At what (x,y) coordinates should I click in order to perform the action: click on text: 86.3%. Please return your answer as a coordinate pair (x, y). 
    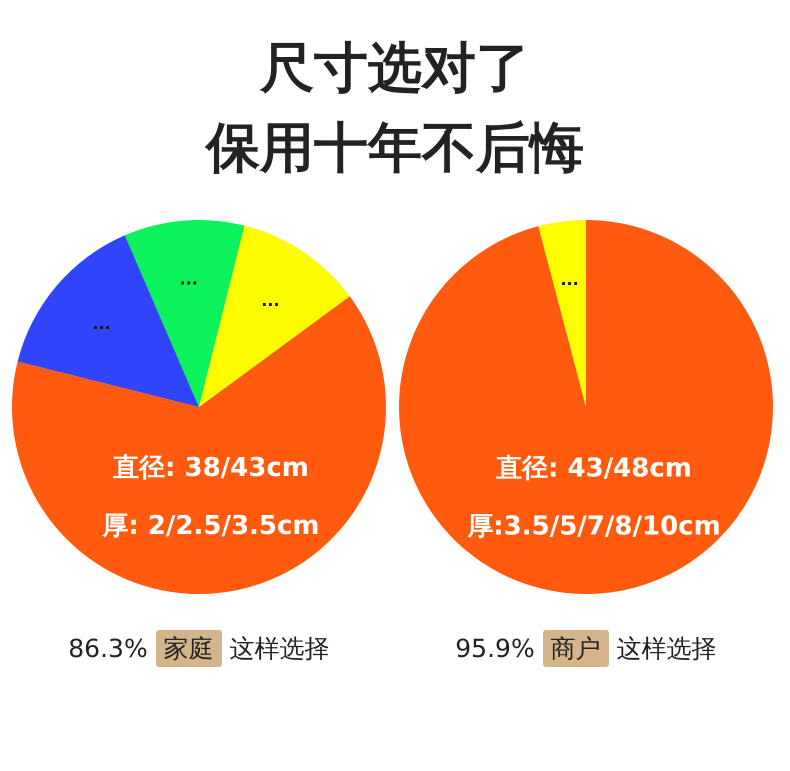
    Looking at the image, I should click on (108, 648).